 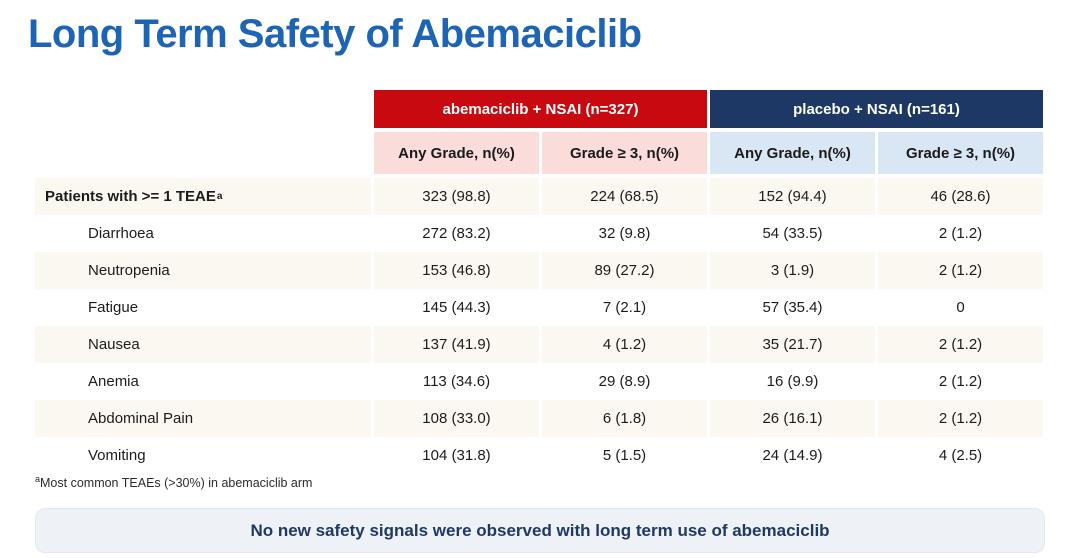 What do you see at coordinates (792, 381) in the screenshot?
I see `table-cell: 16 (9.9)` at bounding box center [792, 381].